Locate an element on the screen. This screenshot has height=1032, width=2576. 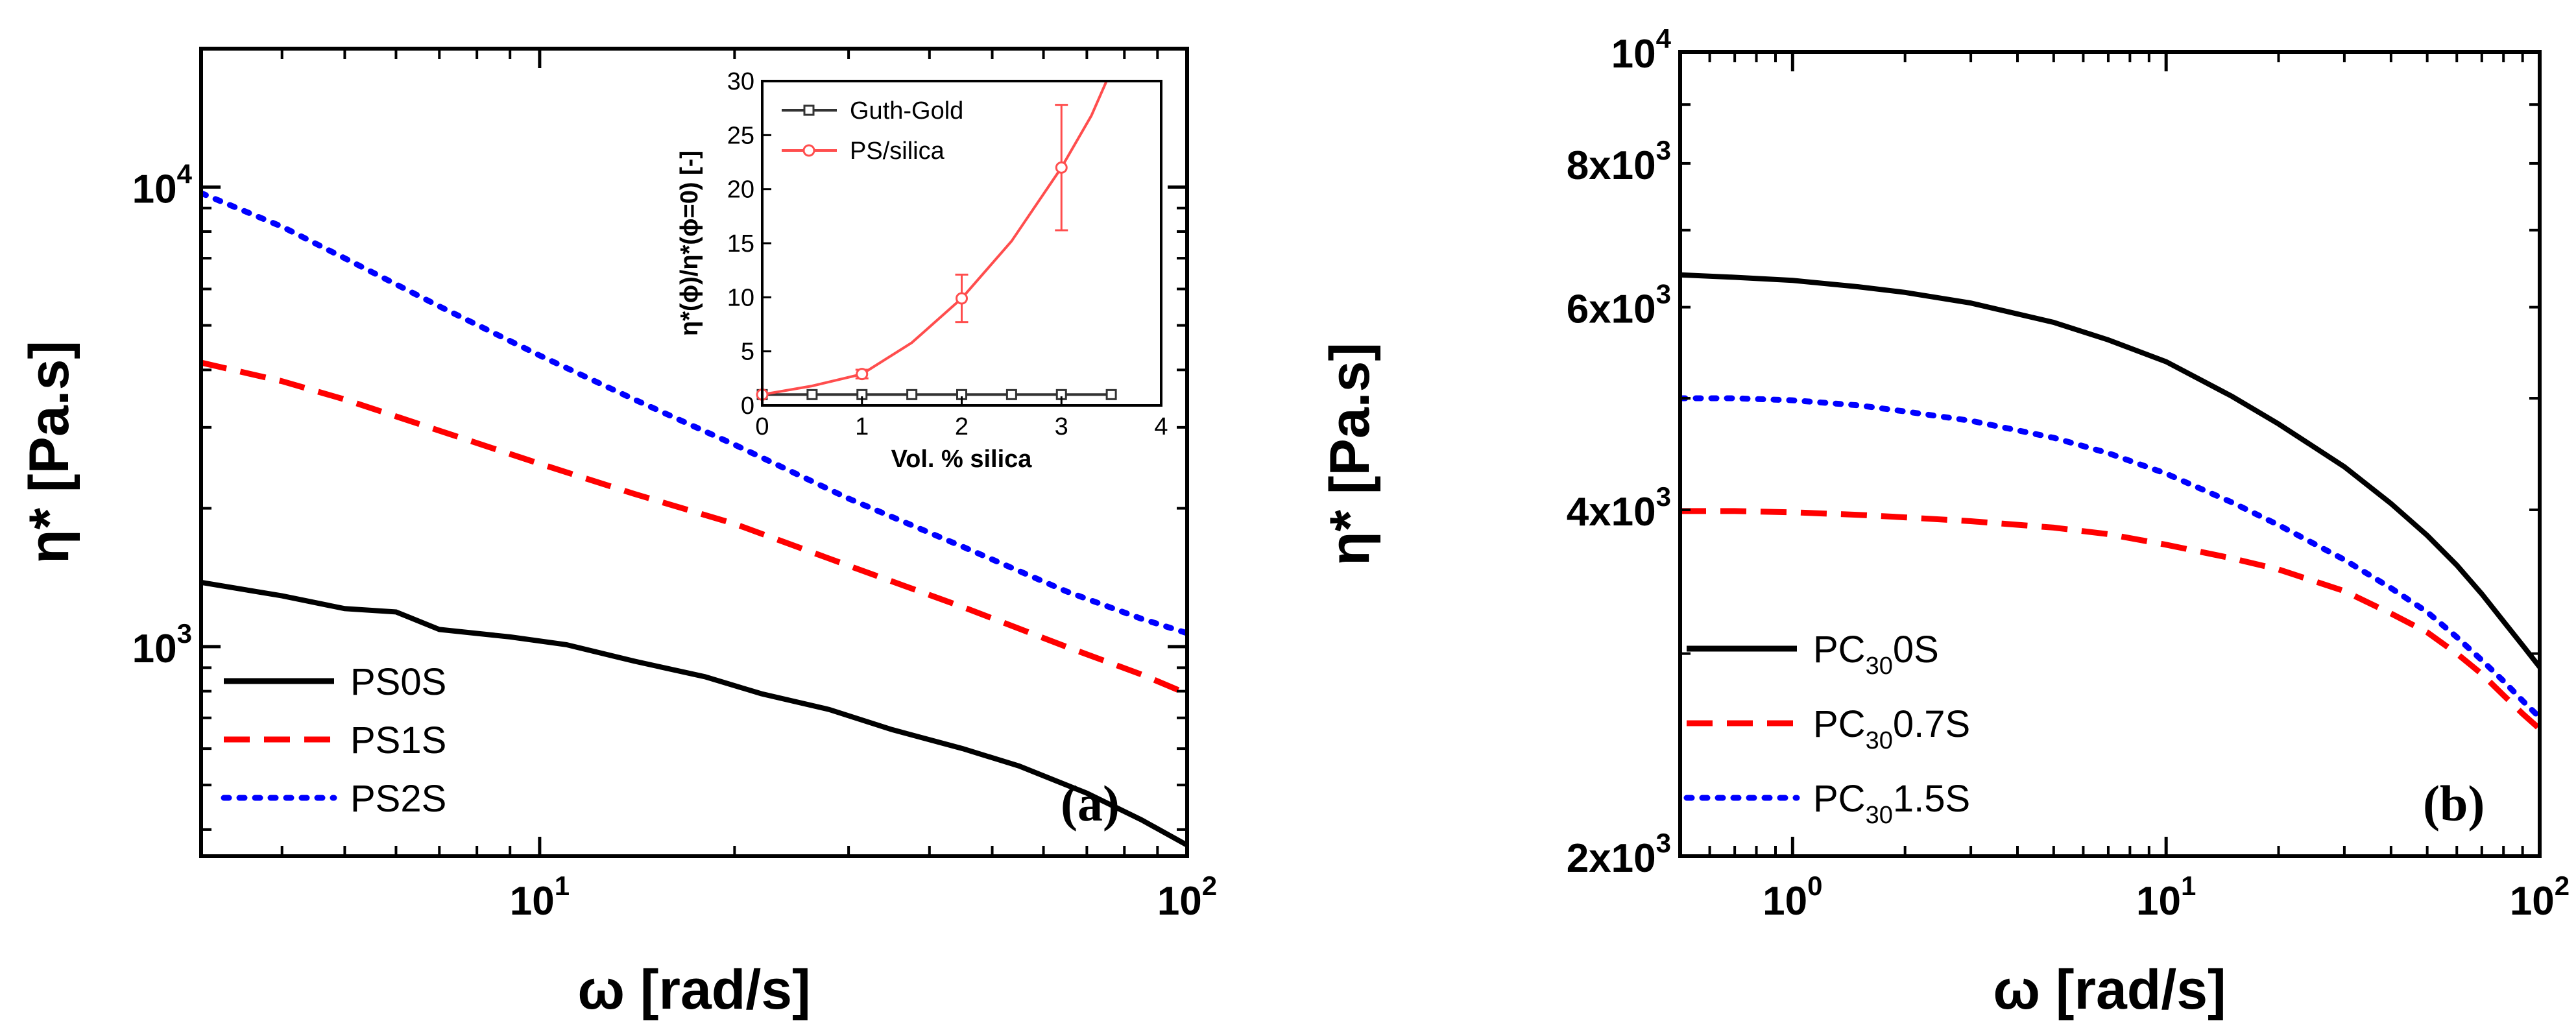
inset-y-tick-label: 5 is located at coordinates (747, 352).